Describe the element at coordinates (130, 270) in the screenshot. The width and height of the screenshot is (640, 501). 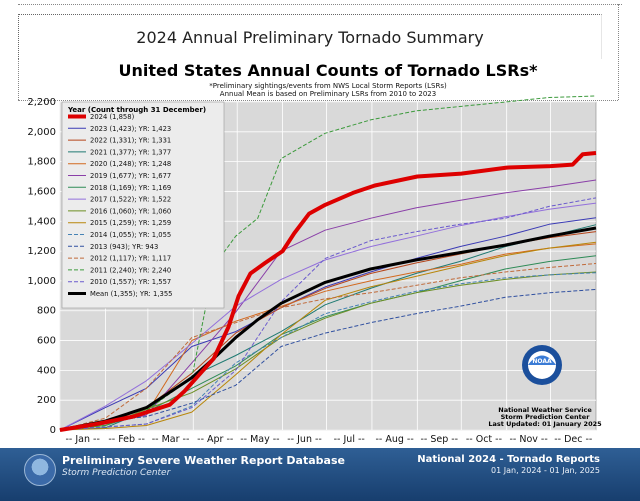
I see `legend-label: 2011 (2,240); YR: 2,240` at that location.